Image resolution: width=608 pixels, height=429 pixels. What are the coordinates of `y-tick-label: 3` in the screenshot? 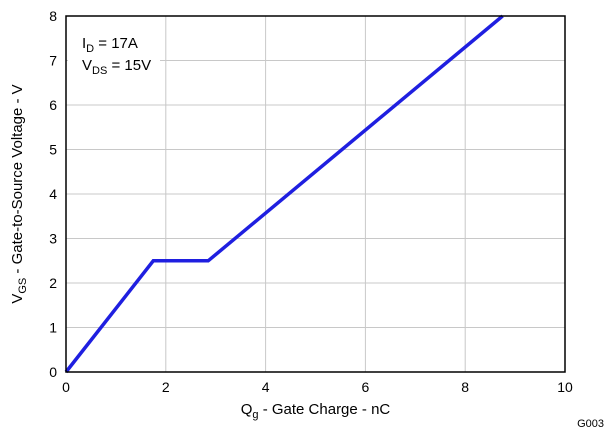 It's located at (53, 239).